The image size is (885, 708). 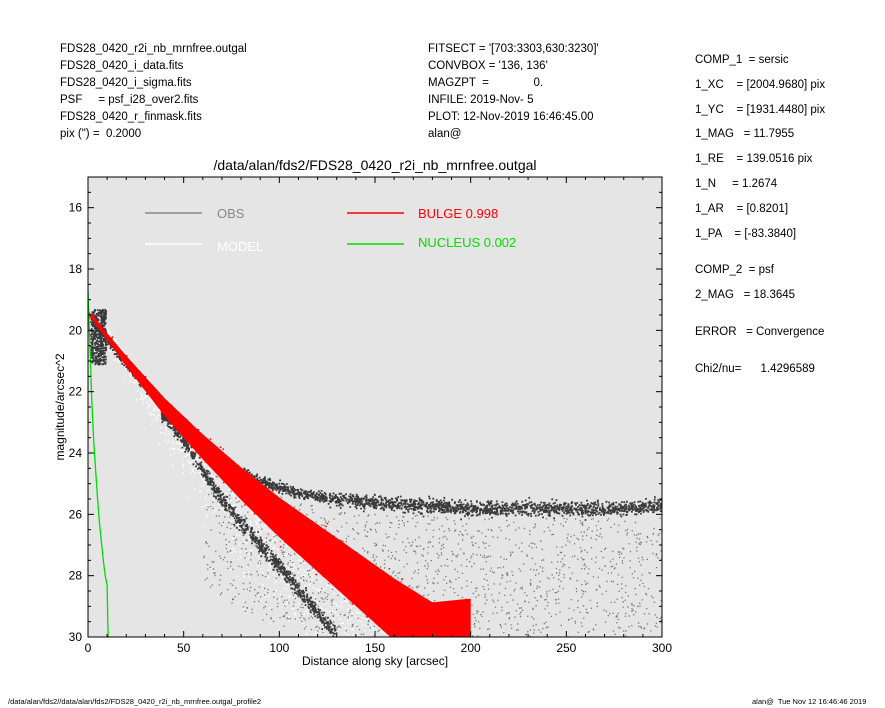 What do you see at coordinates (445, 134) in the screenshot?
I see `header-mid-line: alan@` at bounding box center [445, 134].